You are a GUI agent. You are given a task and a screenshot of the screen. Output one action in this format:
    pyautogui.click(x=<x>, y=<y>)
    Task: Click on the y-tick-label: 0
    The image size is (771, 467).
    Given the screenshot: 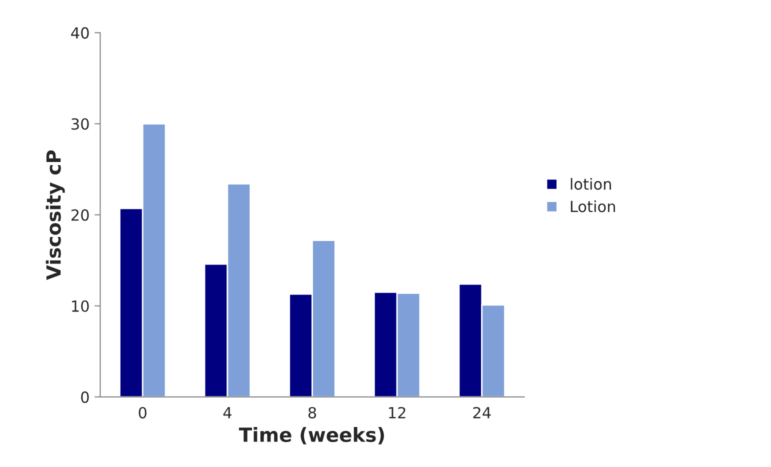 What is the action you would take?
    pyautogui.click(x=85, y=397)
    